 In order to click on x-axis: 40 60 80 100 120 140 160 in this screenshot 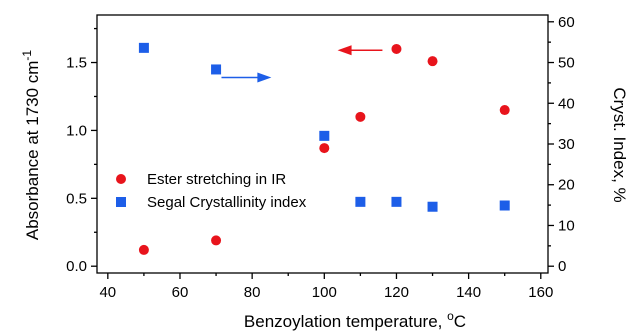, I will do `click(326, 287)`.